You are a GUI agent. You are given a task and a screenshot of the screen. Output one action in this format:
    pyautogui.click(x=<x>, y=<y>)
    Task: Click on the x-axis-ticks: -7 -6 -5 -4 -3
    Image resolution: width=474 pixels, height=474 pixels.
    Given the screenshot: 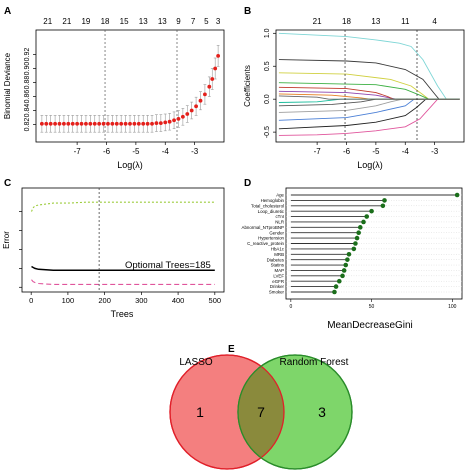 What is the action you would take?
    pyautogui.click(x=376, y=149)
    